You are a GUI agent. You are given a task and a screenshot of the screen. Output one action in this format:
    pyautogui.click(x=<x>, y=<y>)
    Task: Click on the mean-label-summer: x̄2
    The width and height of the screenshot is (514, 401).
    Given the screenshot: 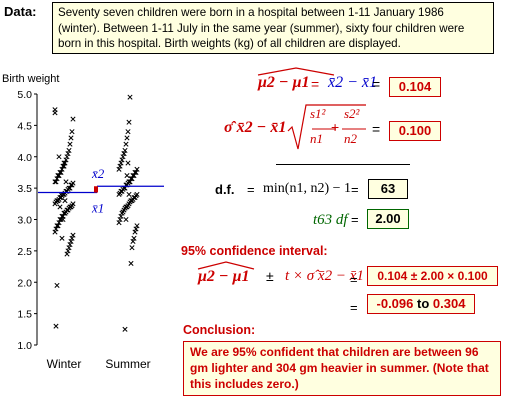 What is the action you would take?
    pyautogui.click(x=98, y=173)
    